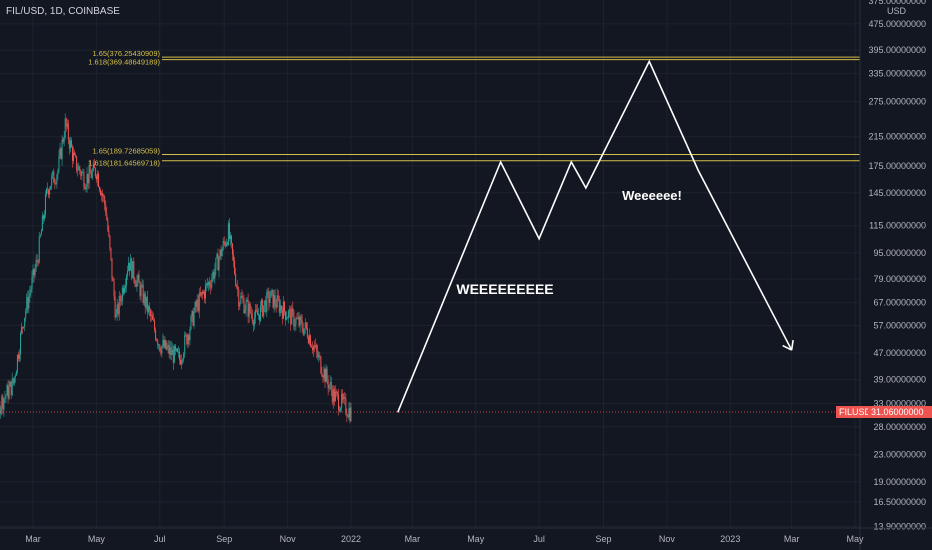 Image resolution: width=932 pixels, height=550 pixels. Describe the element at coordinates (897, 137) in the screenshot. I see `price-tick-label: 215.00000000` at that location.